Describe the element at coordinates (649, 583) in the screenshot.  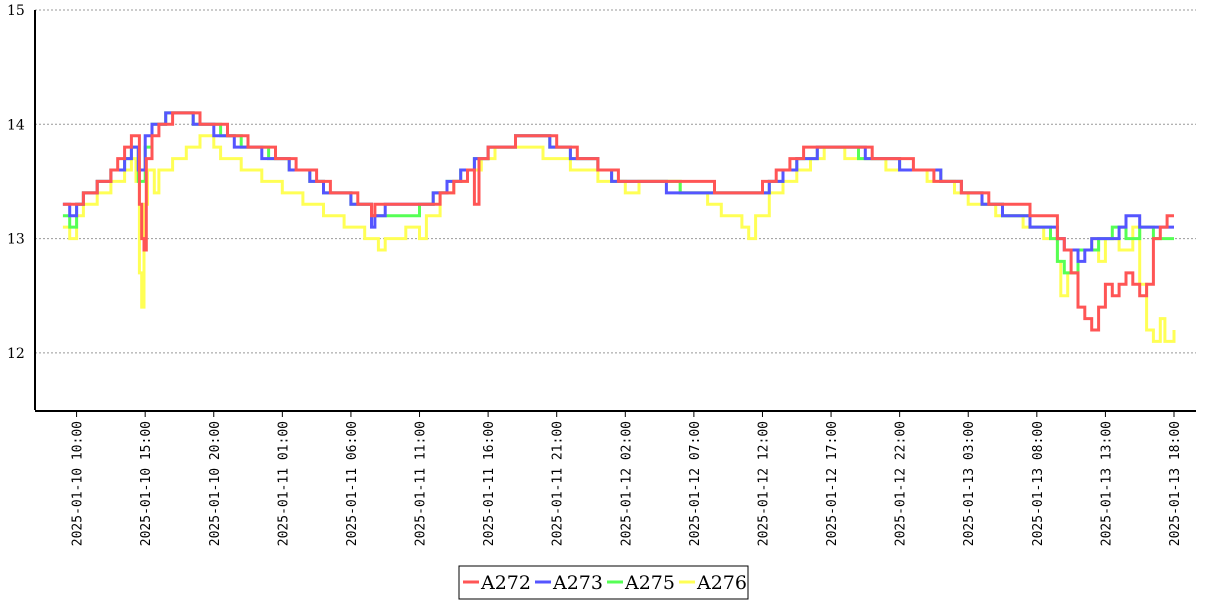
I see `legend-label-a275: A275` at that location.